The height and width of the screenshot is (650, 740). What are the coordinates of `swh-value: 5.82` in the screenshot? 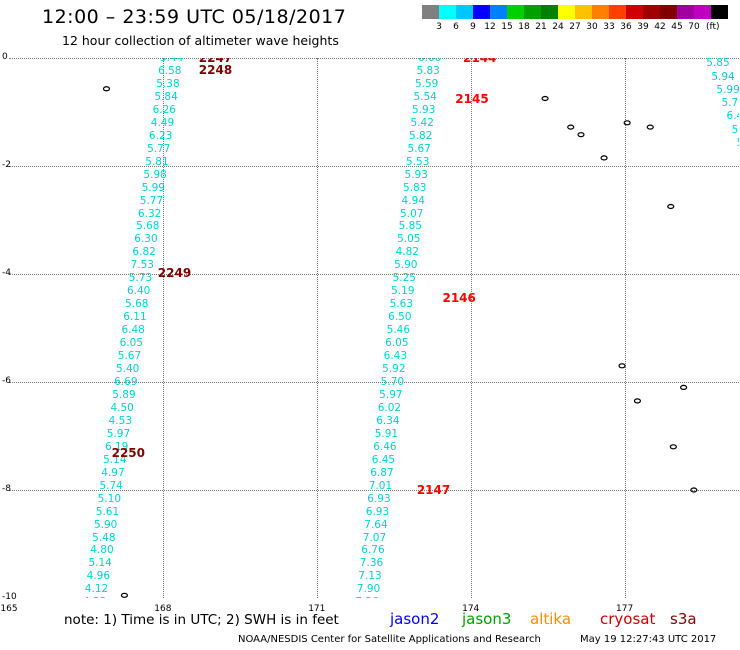 It's located at (421, 135).